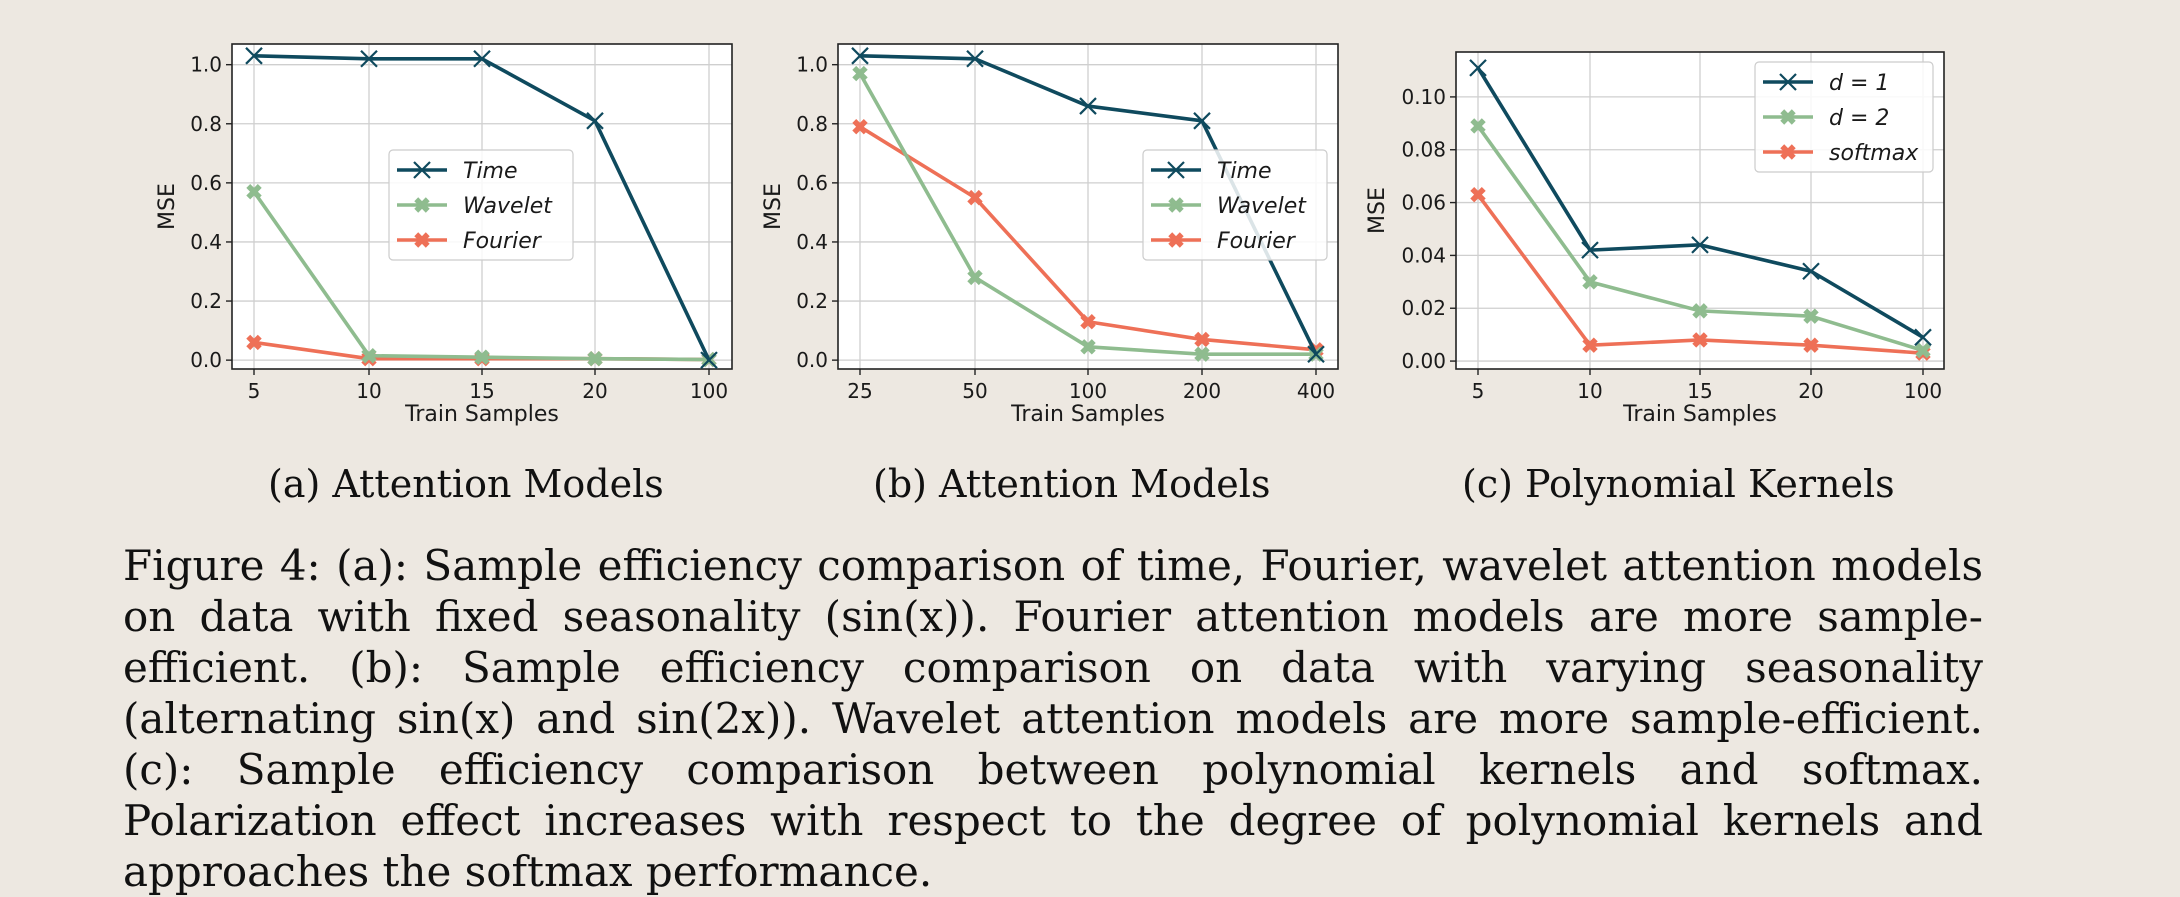  I want to click on legend-entry: Wavelet, so click(475, 206).